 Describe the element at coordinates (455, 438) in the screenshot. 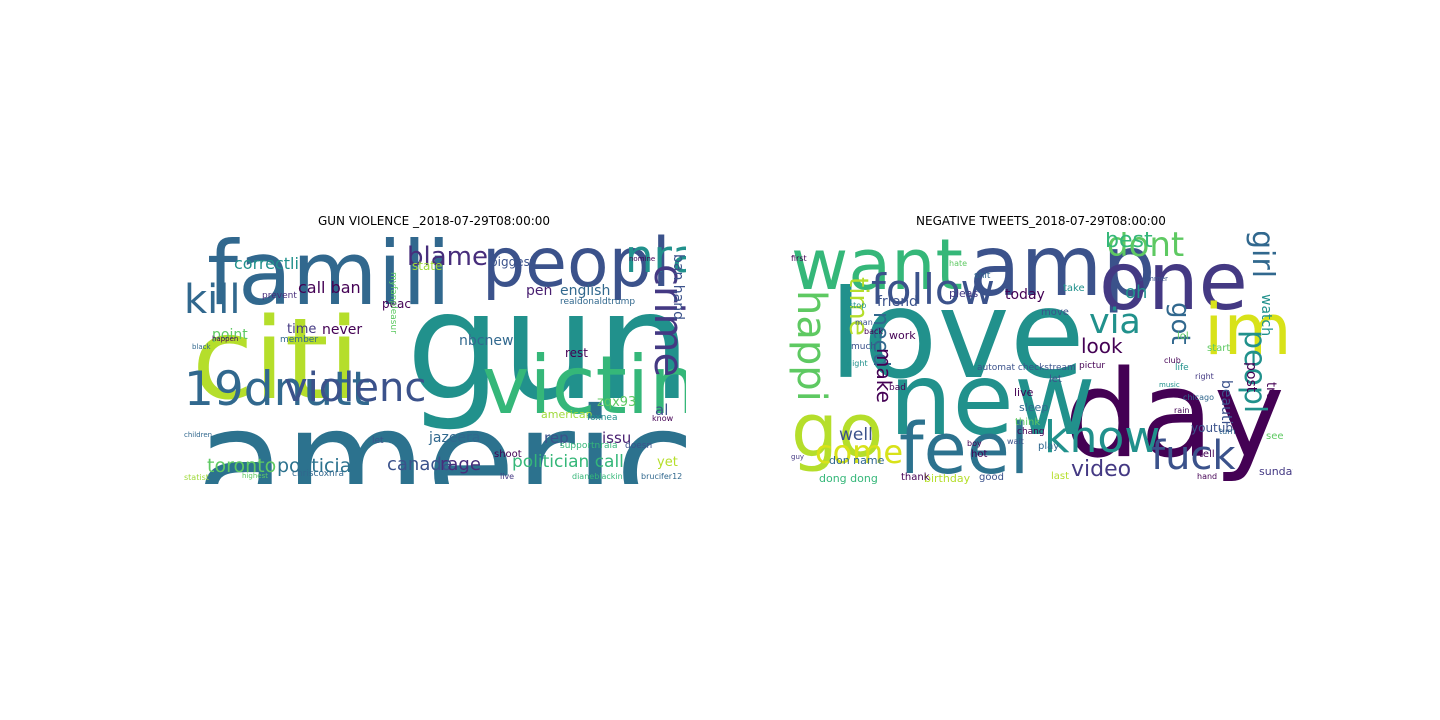

I see `cloud-word: jazeera` at that location.